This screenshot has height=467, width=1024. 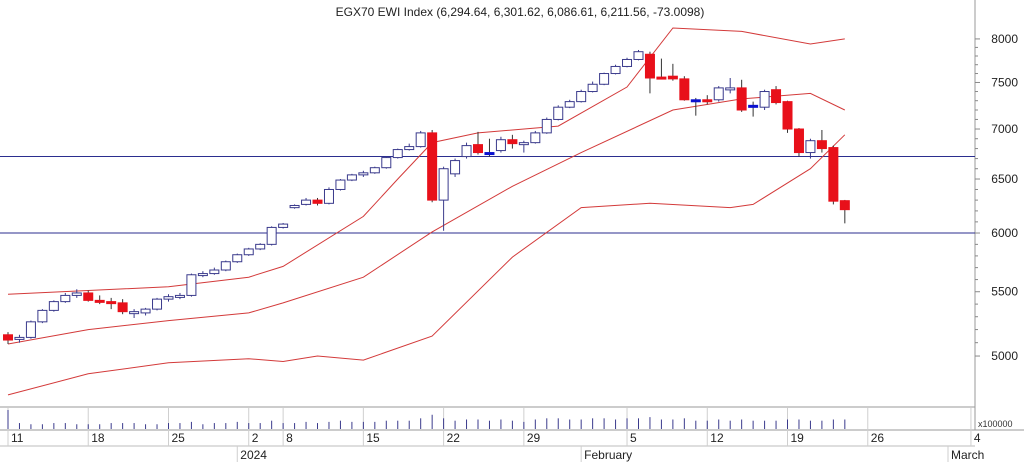 What do you see at coordinates (178, 438) in the screenshot?
I see `date-label-2: 25` at bounding box center [178, 438].